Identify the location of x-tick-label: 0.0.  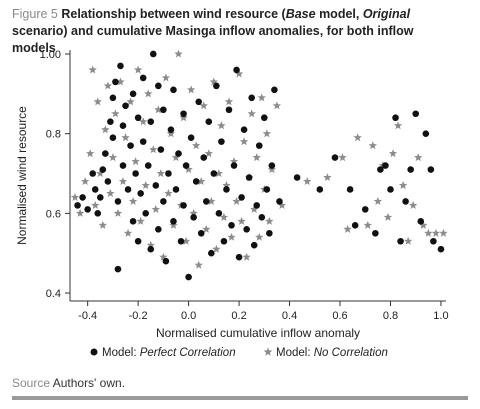
(188, 316).